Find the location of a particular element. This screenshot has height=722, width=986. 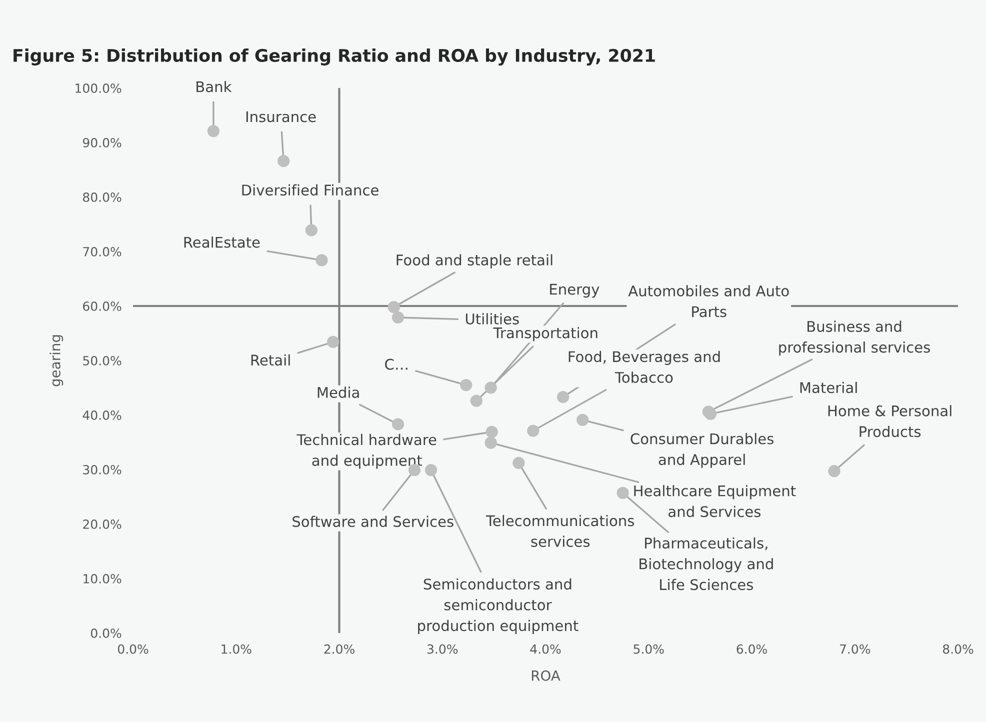

annotation: Food and staple retail is located at coordinates (474, 261).